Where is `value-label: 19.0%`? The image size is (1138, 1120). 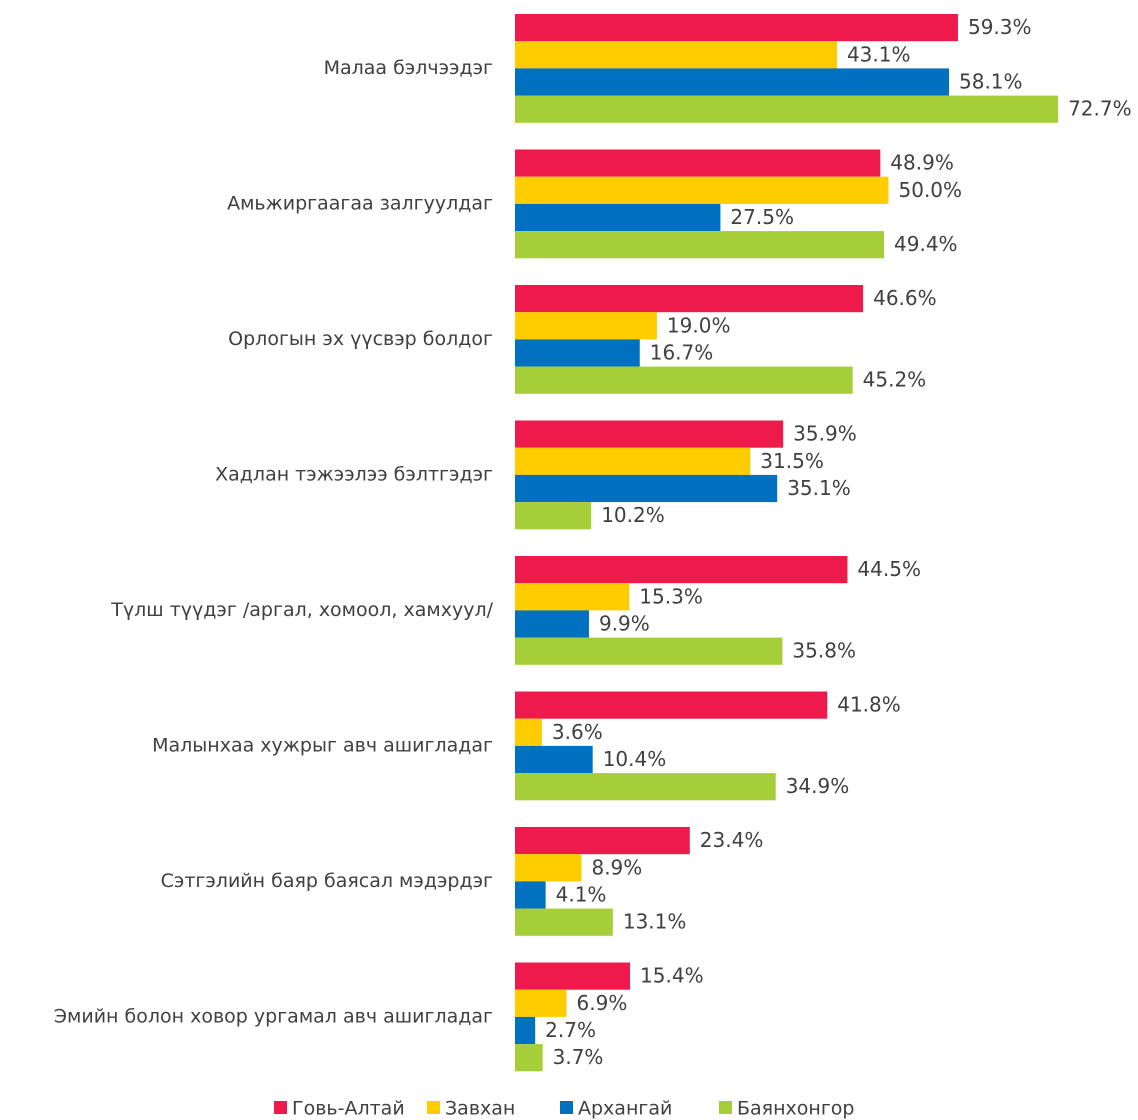 value-label: 19.0% is located at coordinates (699, 325).